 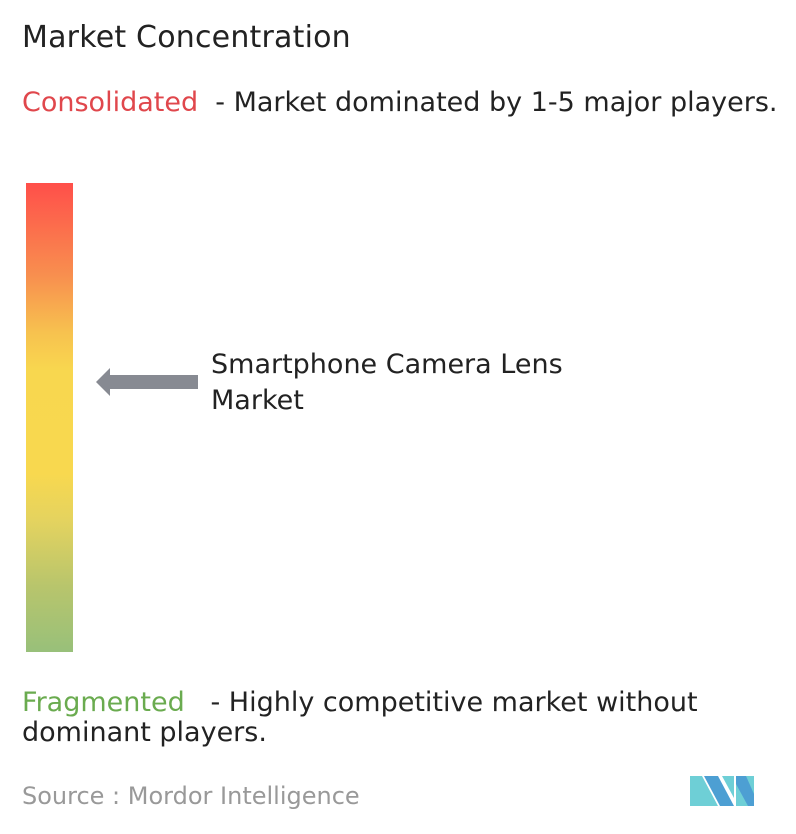 What do you see at coordinates (488, 102) in the screenshot?
I see `consolidated-text: - Market dominated by 1-5 major players.` at bounding box center [488, 102].